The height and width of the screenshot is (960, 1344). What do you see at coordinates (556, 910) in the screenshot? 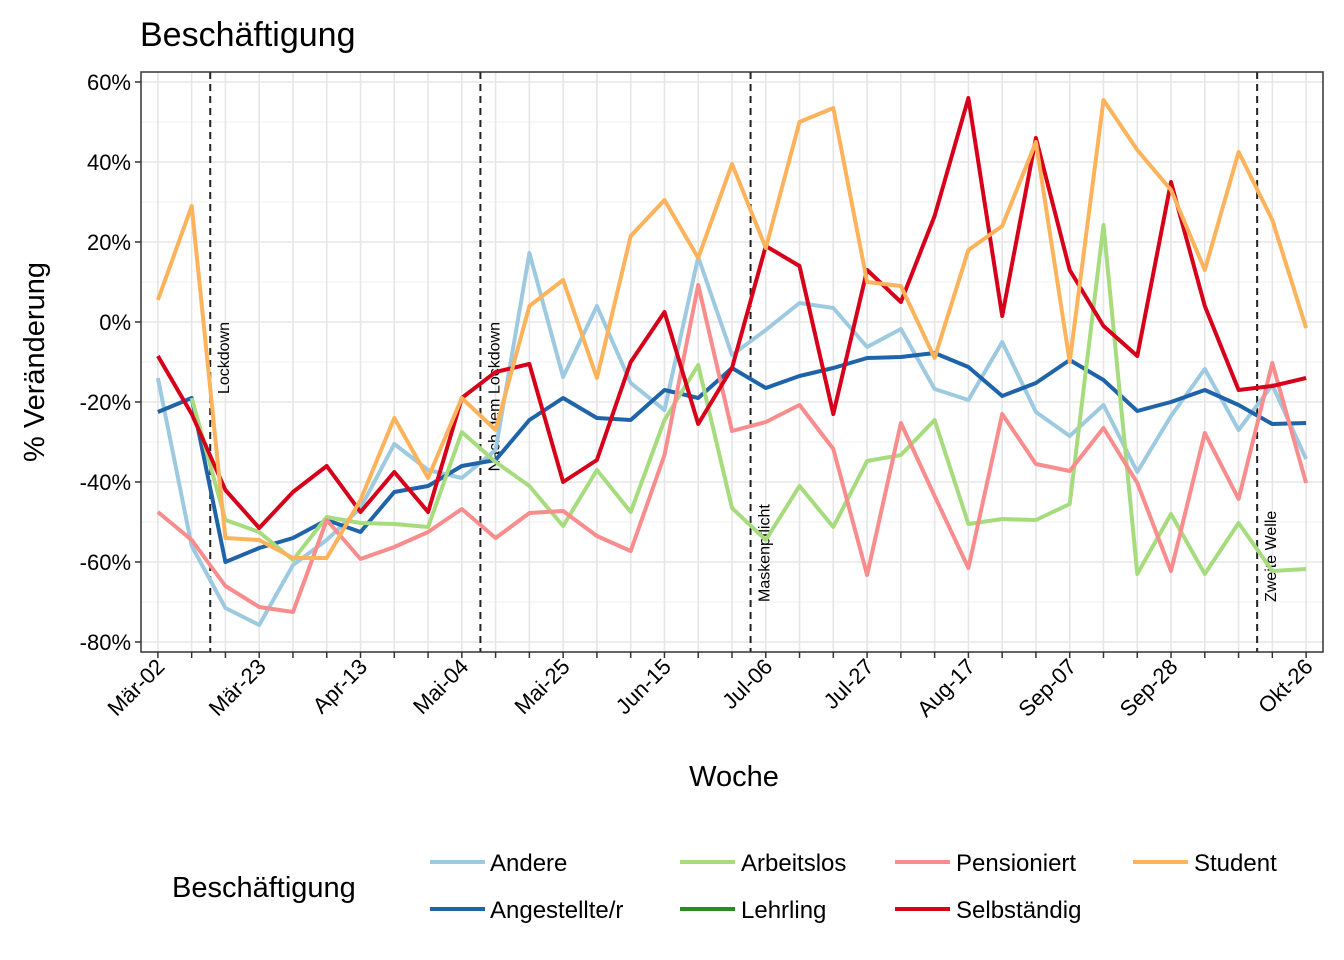
I see `legend-label: Angestellte/r` at bounding box center [556, 910].